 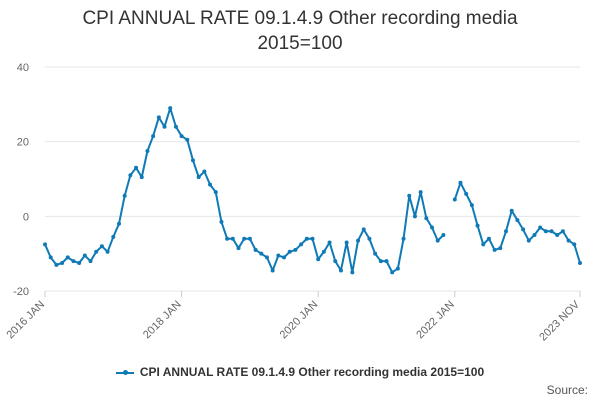 I want to click on y-tick-label: 20, so click(x=23, y=143).